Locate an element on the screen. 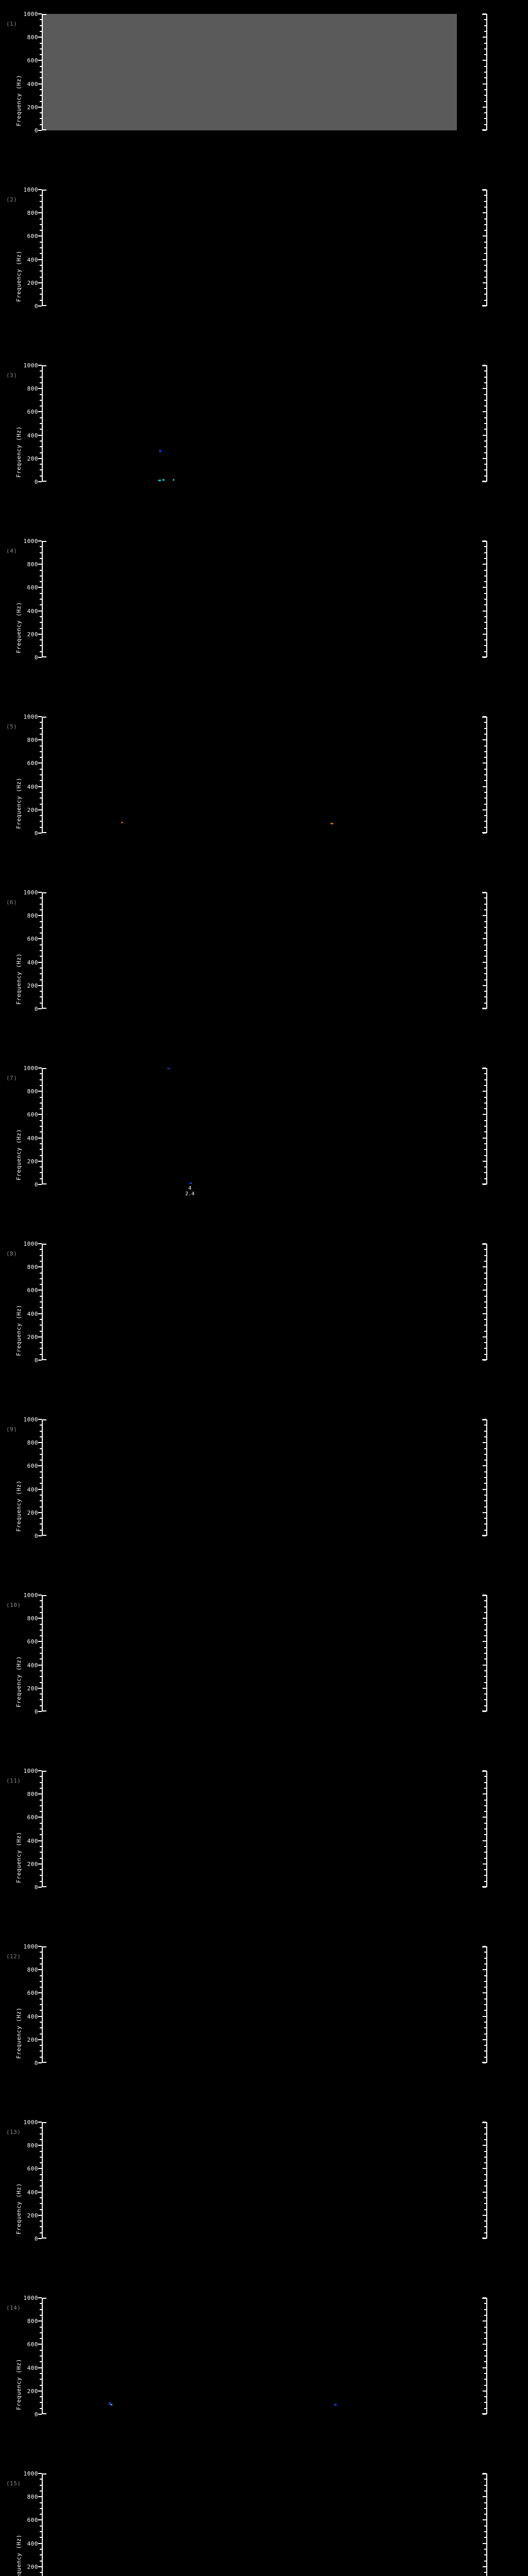 Image resolution: width=528 pixels, height=2576 pixels. panel-3: (3) Frequency (Hz) 1000 800 600 400 200 0 is located at coordinates (264, 439).